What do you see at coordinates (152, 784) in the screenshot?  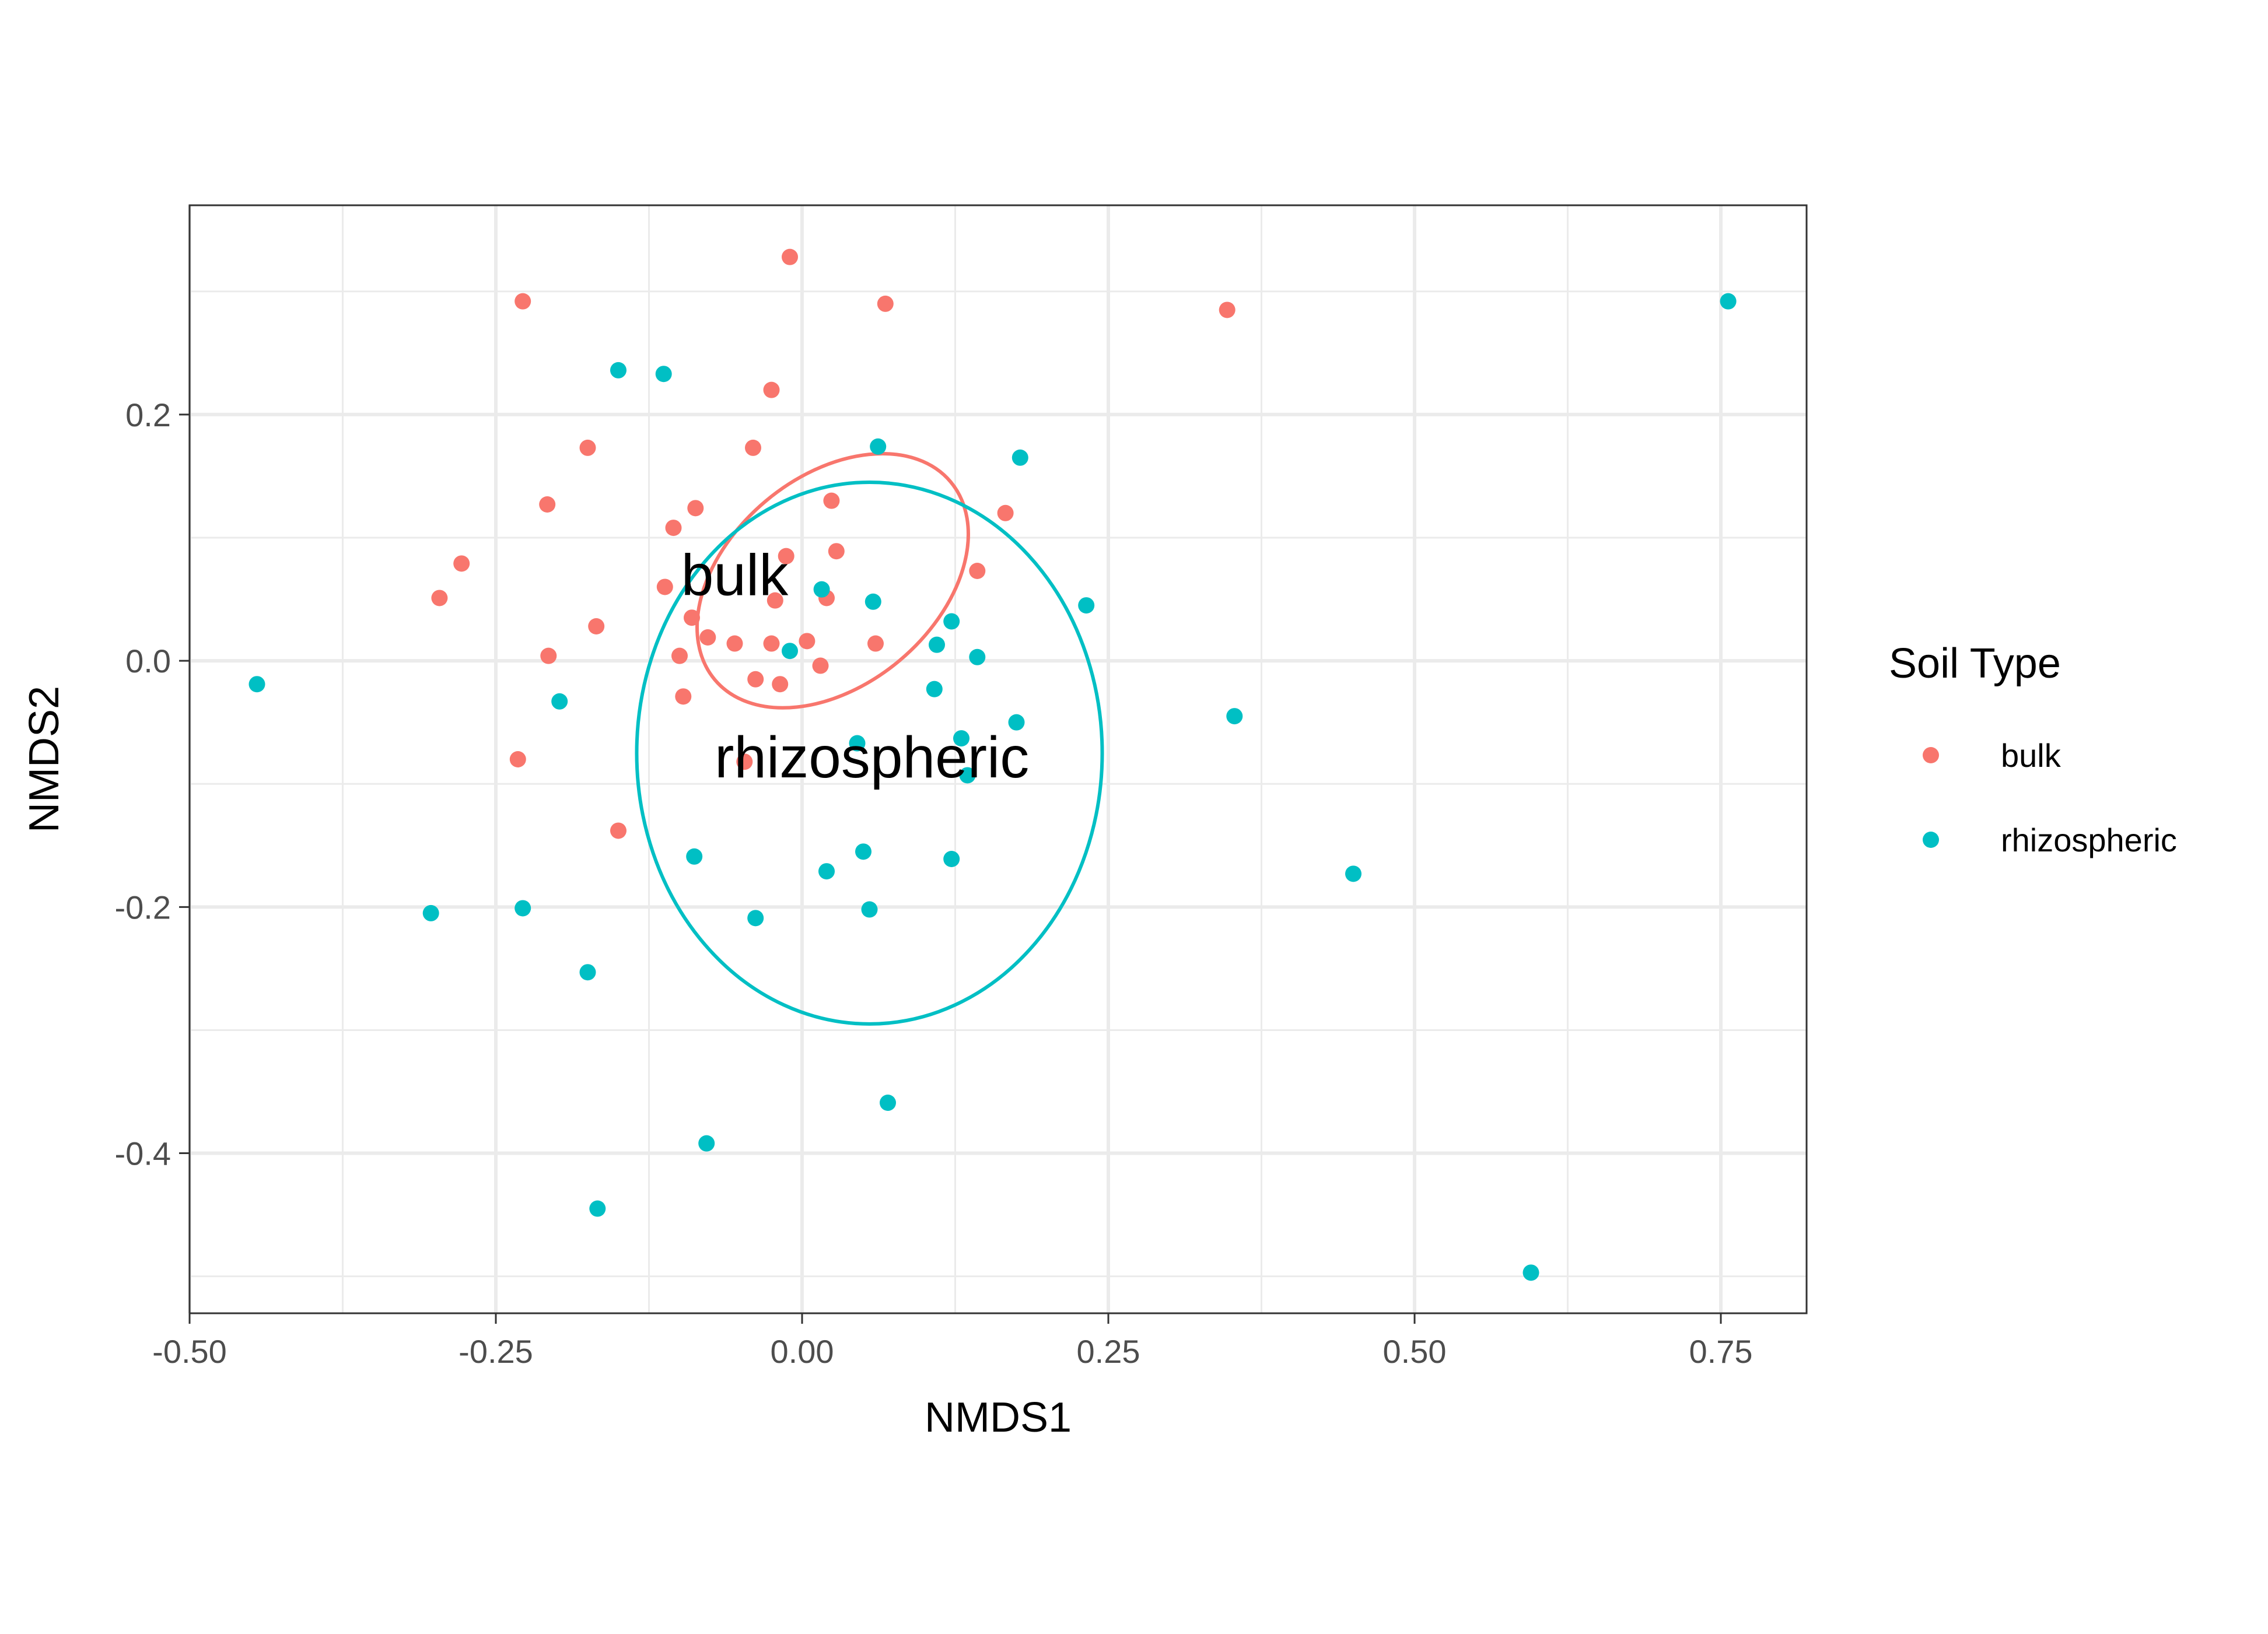 I see `y-axis: -0.4 -0.2 0.0 0.2` at bounding box center [152, 784].